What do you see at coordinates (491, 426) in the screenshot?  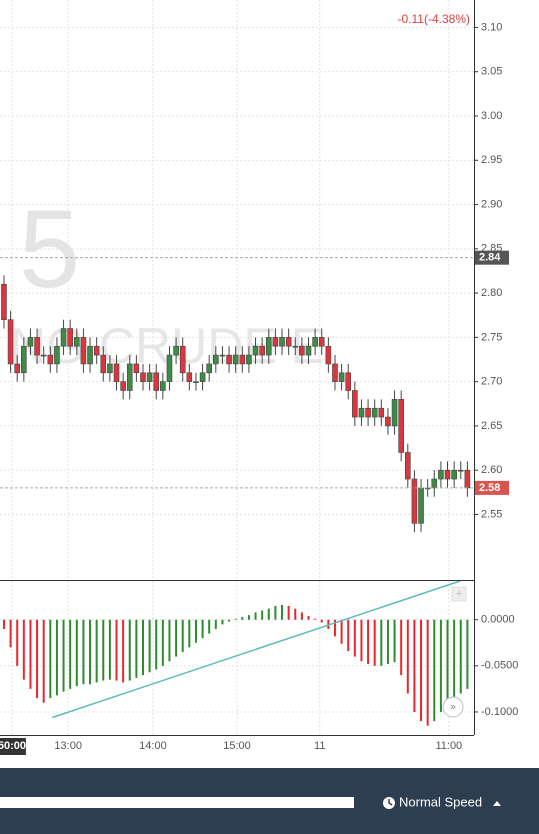 I see `y-tick-label: 2.65` at bounding box center [491, 426].